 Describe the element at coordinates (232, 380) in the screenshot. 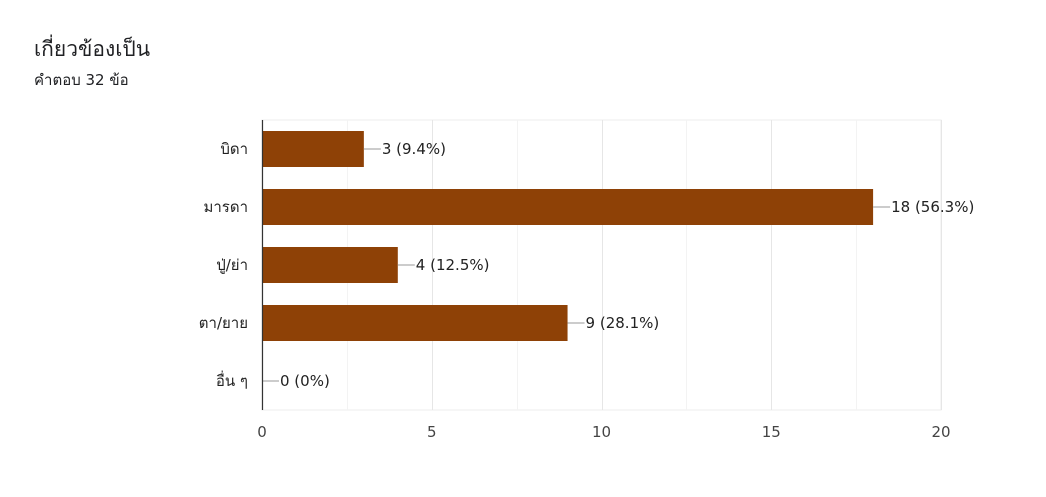

I see `category-label: อื่น ๆ` at that location.